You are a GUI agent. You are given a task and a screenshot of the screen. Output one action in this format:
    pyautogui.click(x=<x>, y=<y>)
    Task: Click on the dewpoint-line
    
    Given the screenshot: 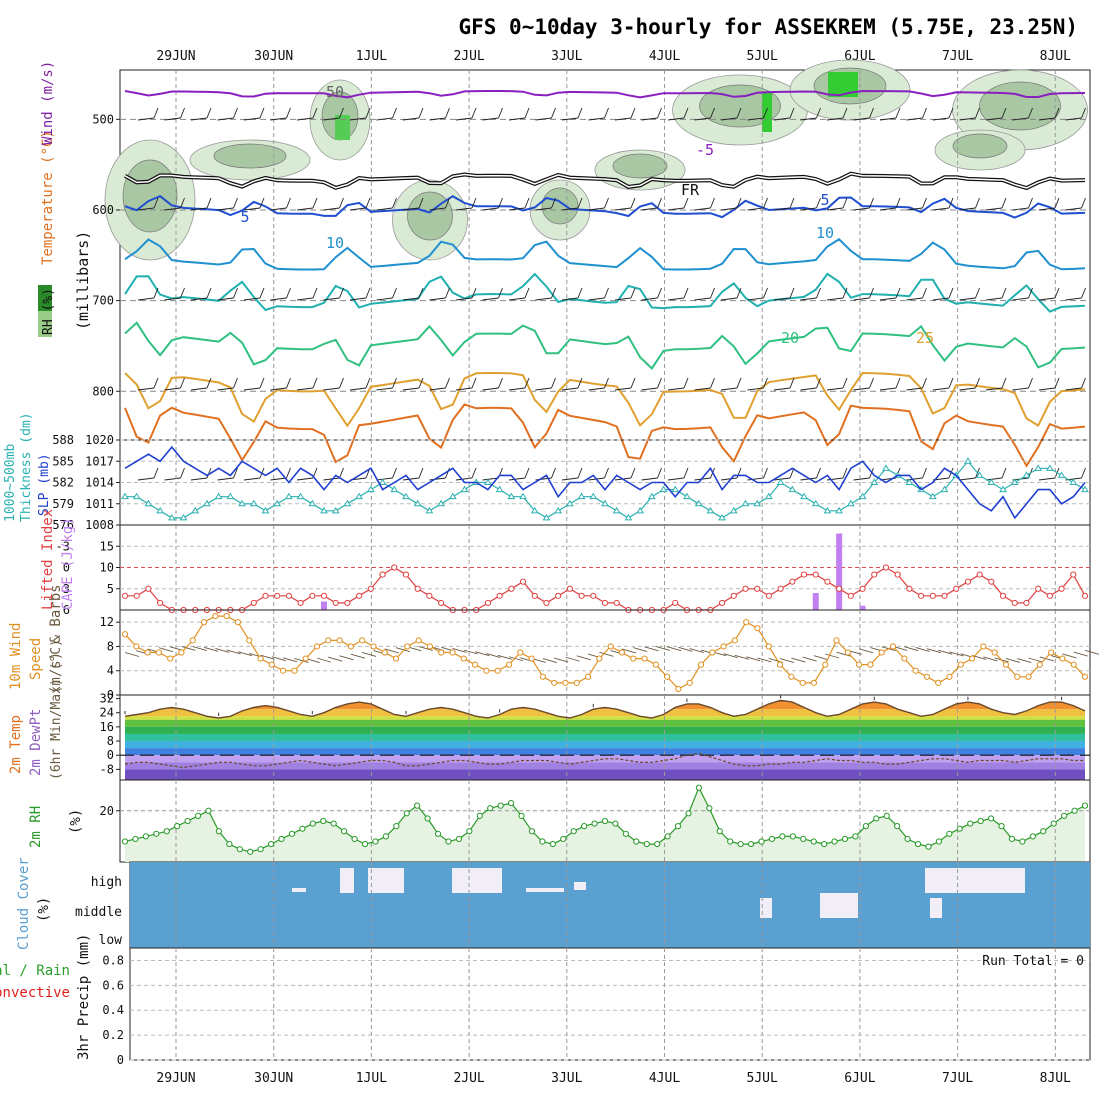 What is the action you would take?
    pyautogui.click(x=604, y=760)
    